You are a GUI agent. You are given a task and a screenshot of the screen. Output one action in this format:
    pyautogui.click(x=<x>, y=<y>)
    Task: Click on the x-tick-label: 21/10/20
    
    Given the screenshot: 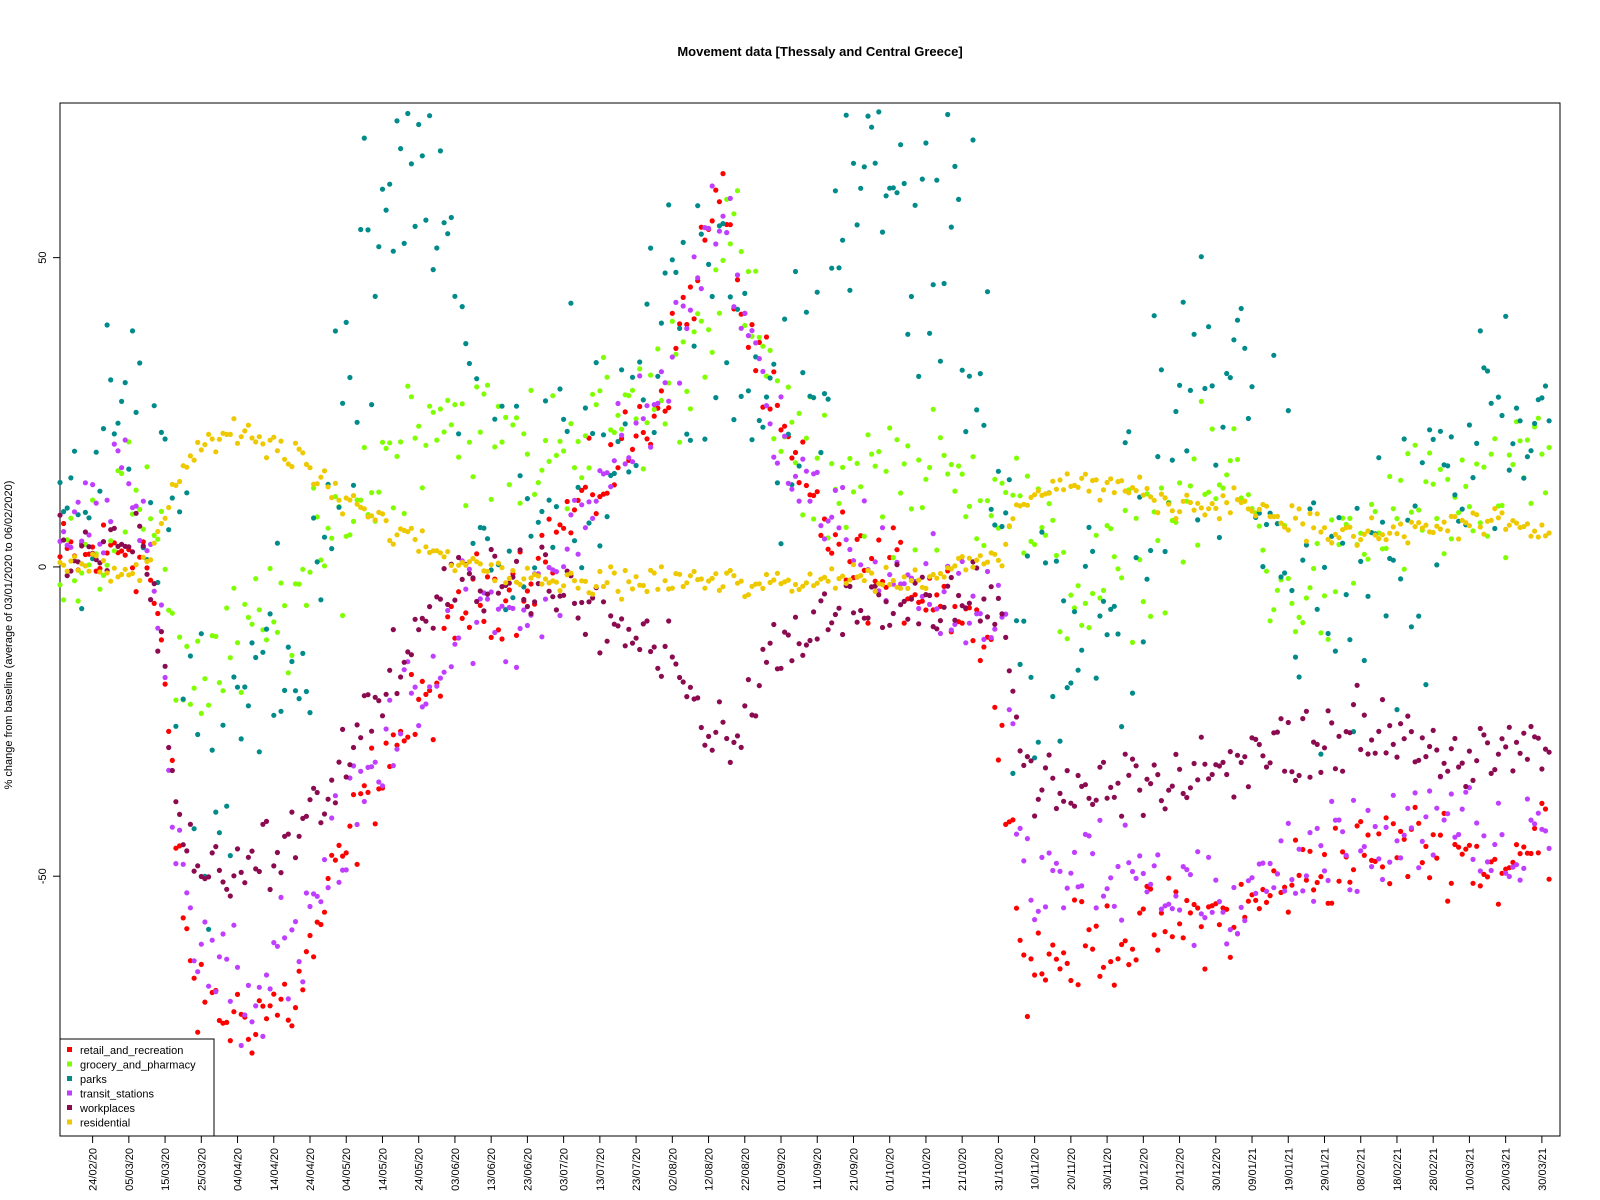 What is the action you would take?
    pyautogui.click(x=963, y=1169)
    